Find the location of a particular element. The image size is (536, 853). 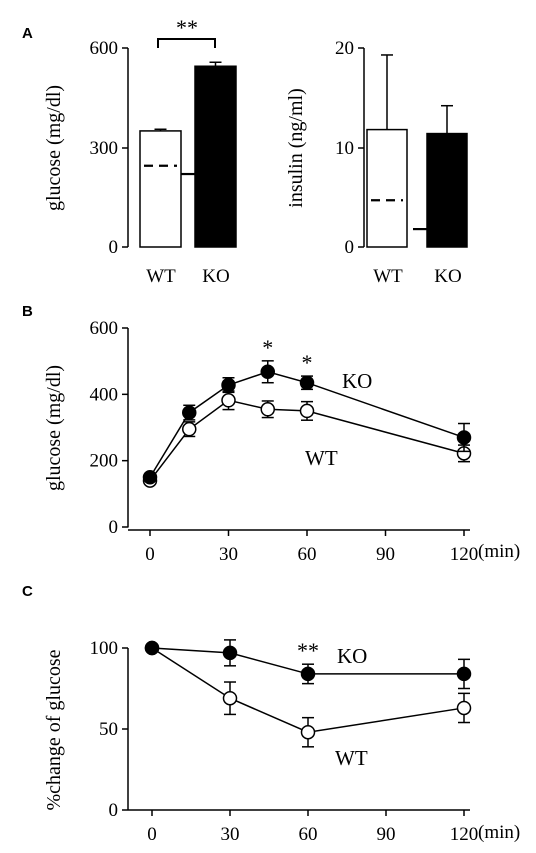

y-tick-label: 400 is located at coordinates (104, 394).